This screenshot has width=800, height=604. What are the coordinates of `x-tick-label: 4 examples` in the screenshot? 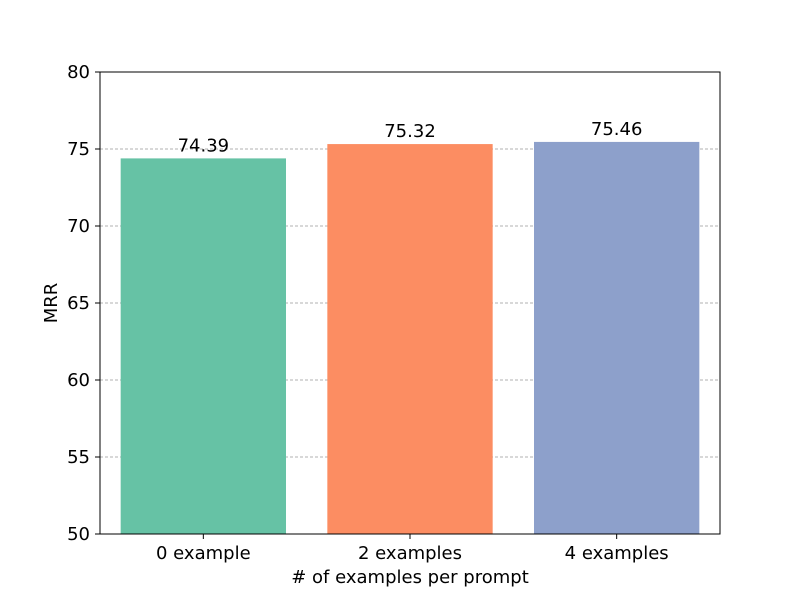 It's located at (617, 553).